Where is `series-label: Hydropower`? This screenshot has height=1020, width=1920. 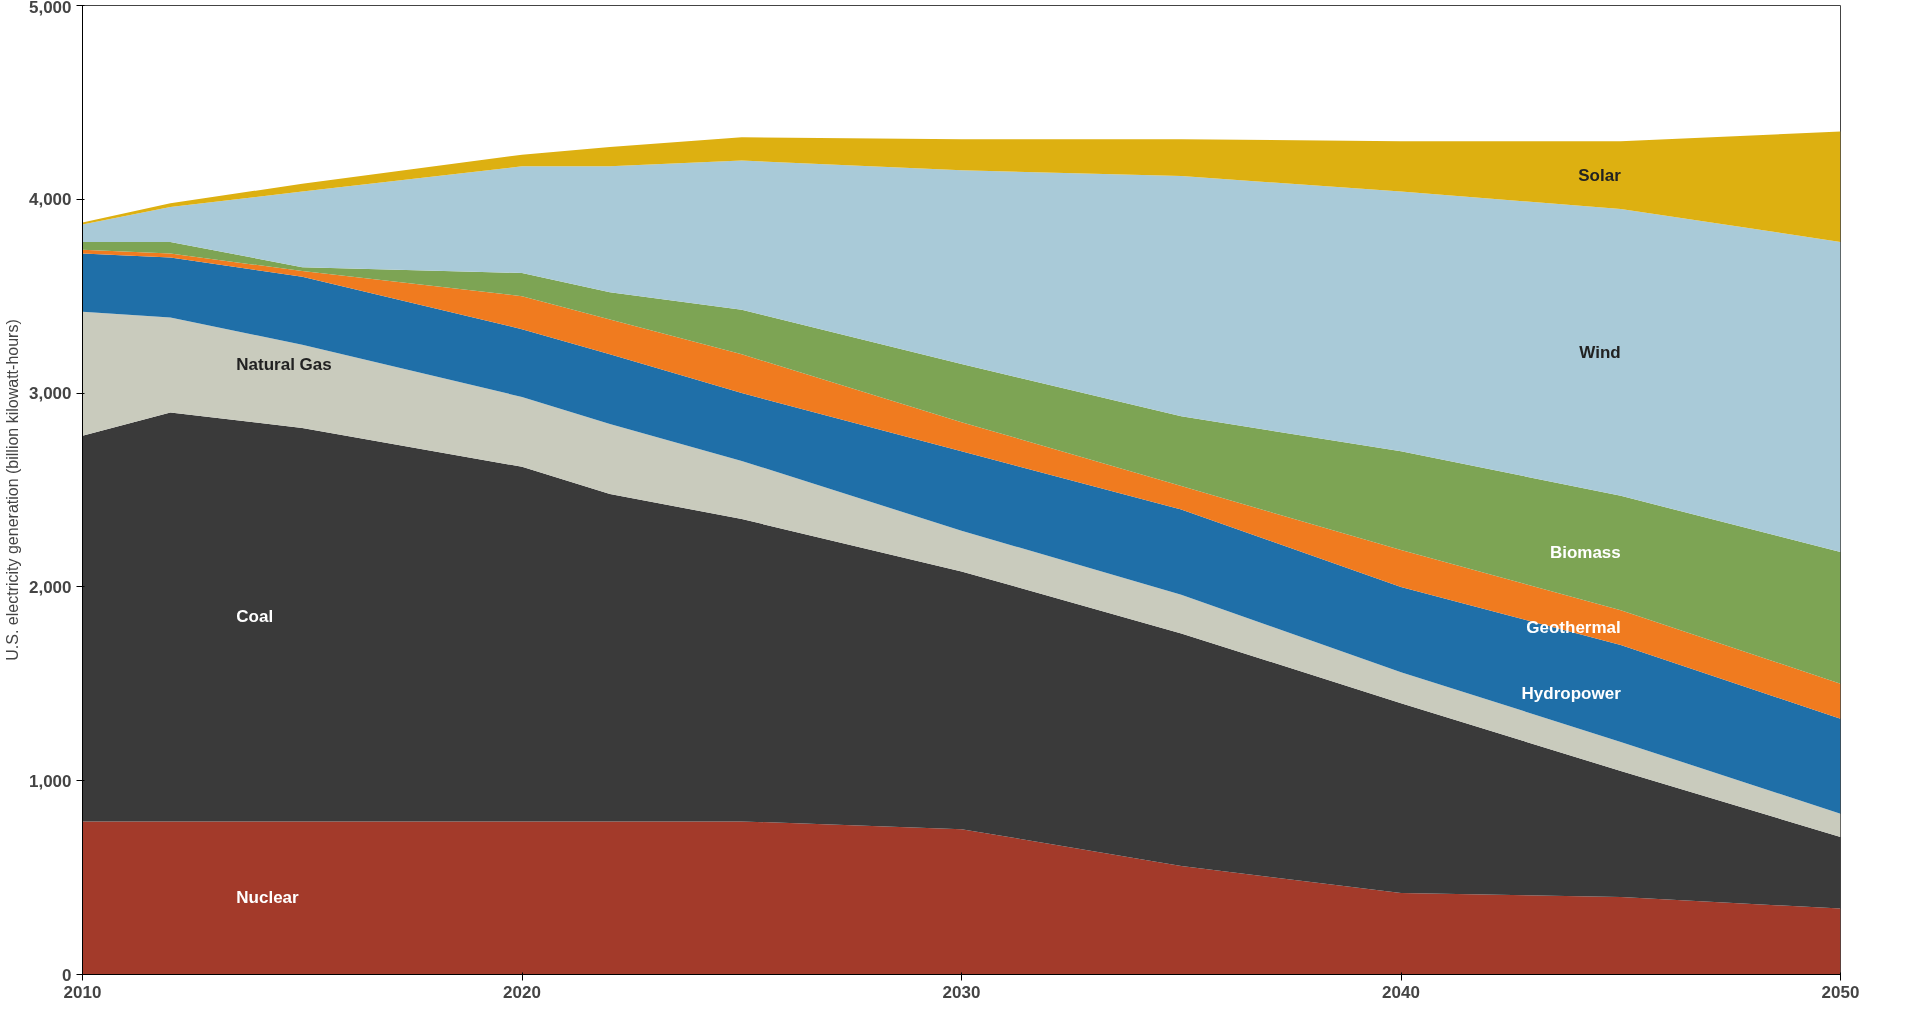
series-label: Hydropower is located at coordinates (1571, 693).